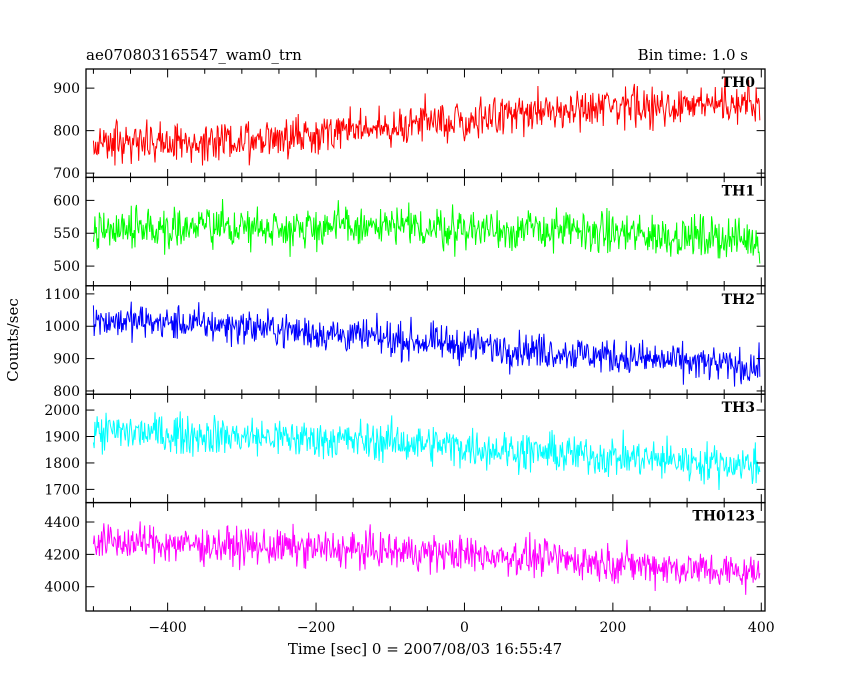 This screenshot has height=680, width=850. What do you see at coordinates (316, 628) in the screenshot?
I see `x-tick-label: −200` at bounding box center [316, 628].